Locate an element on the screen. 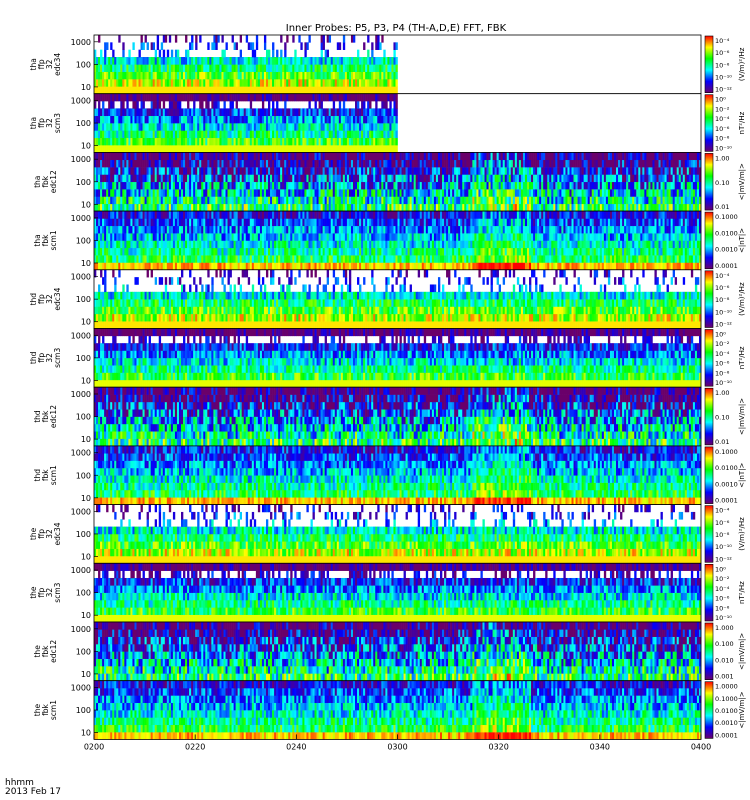 The image size is (750, 800). colorbar-tick-label: 1.00 is located at coordinates (722, 158).